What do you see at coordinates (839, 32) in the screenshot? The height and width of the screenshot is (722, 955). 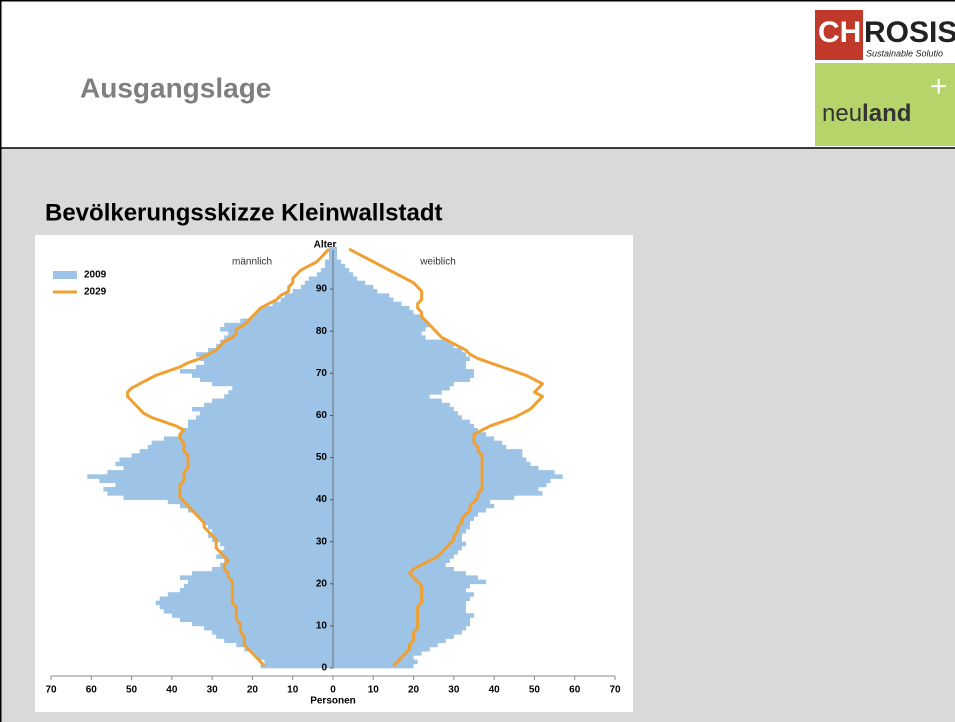 I see `chrosis-logo: CH` at bounding box center [839, 32].